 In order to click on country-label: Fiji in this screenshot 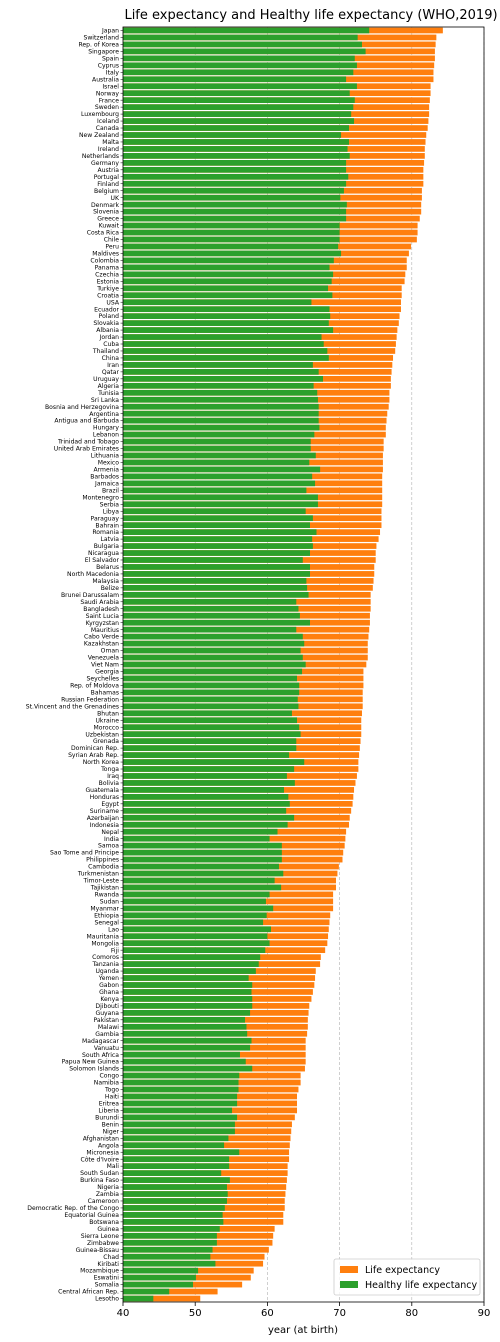, I will do `click(115, 950)`.